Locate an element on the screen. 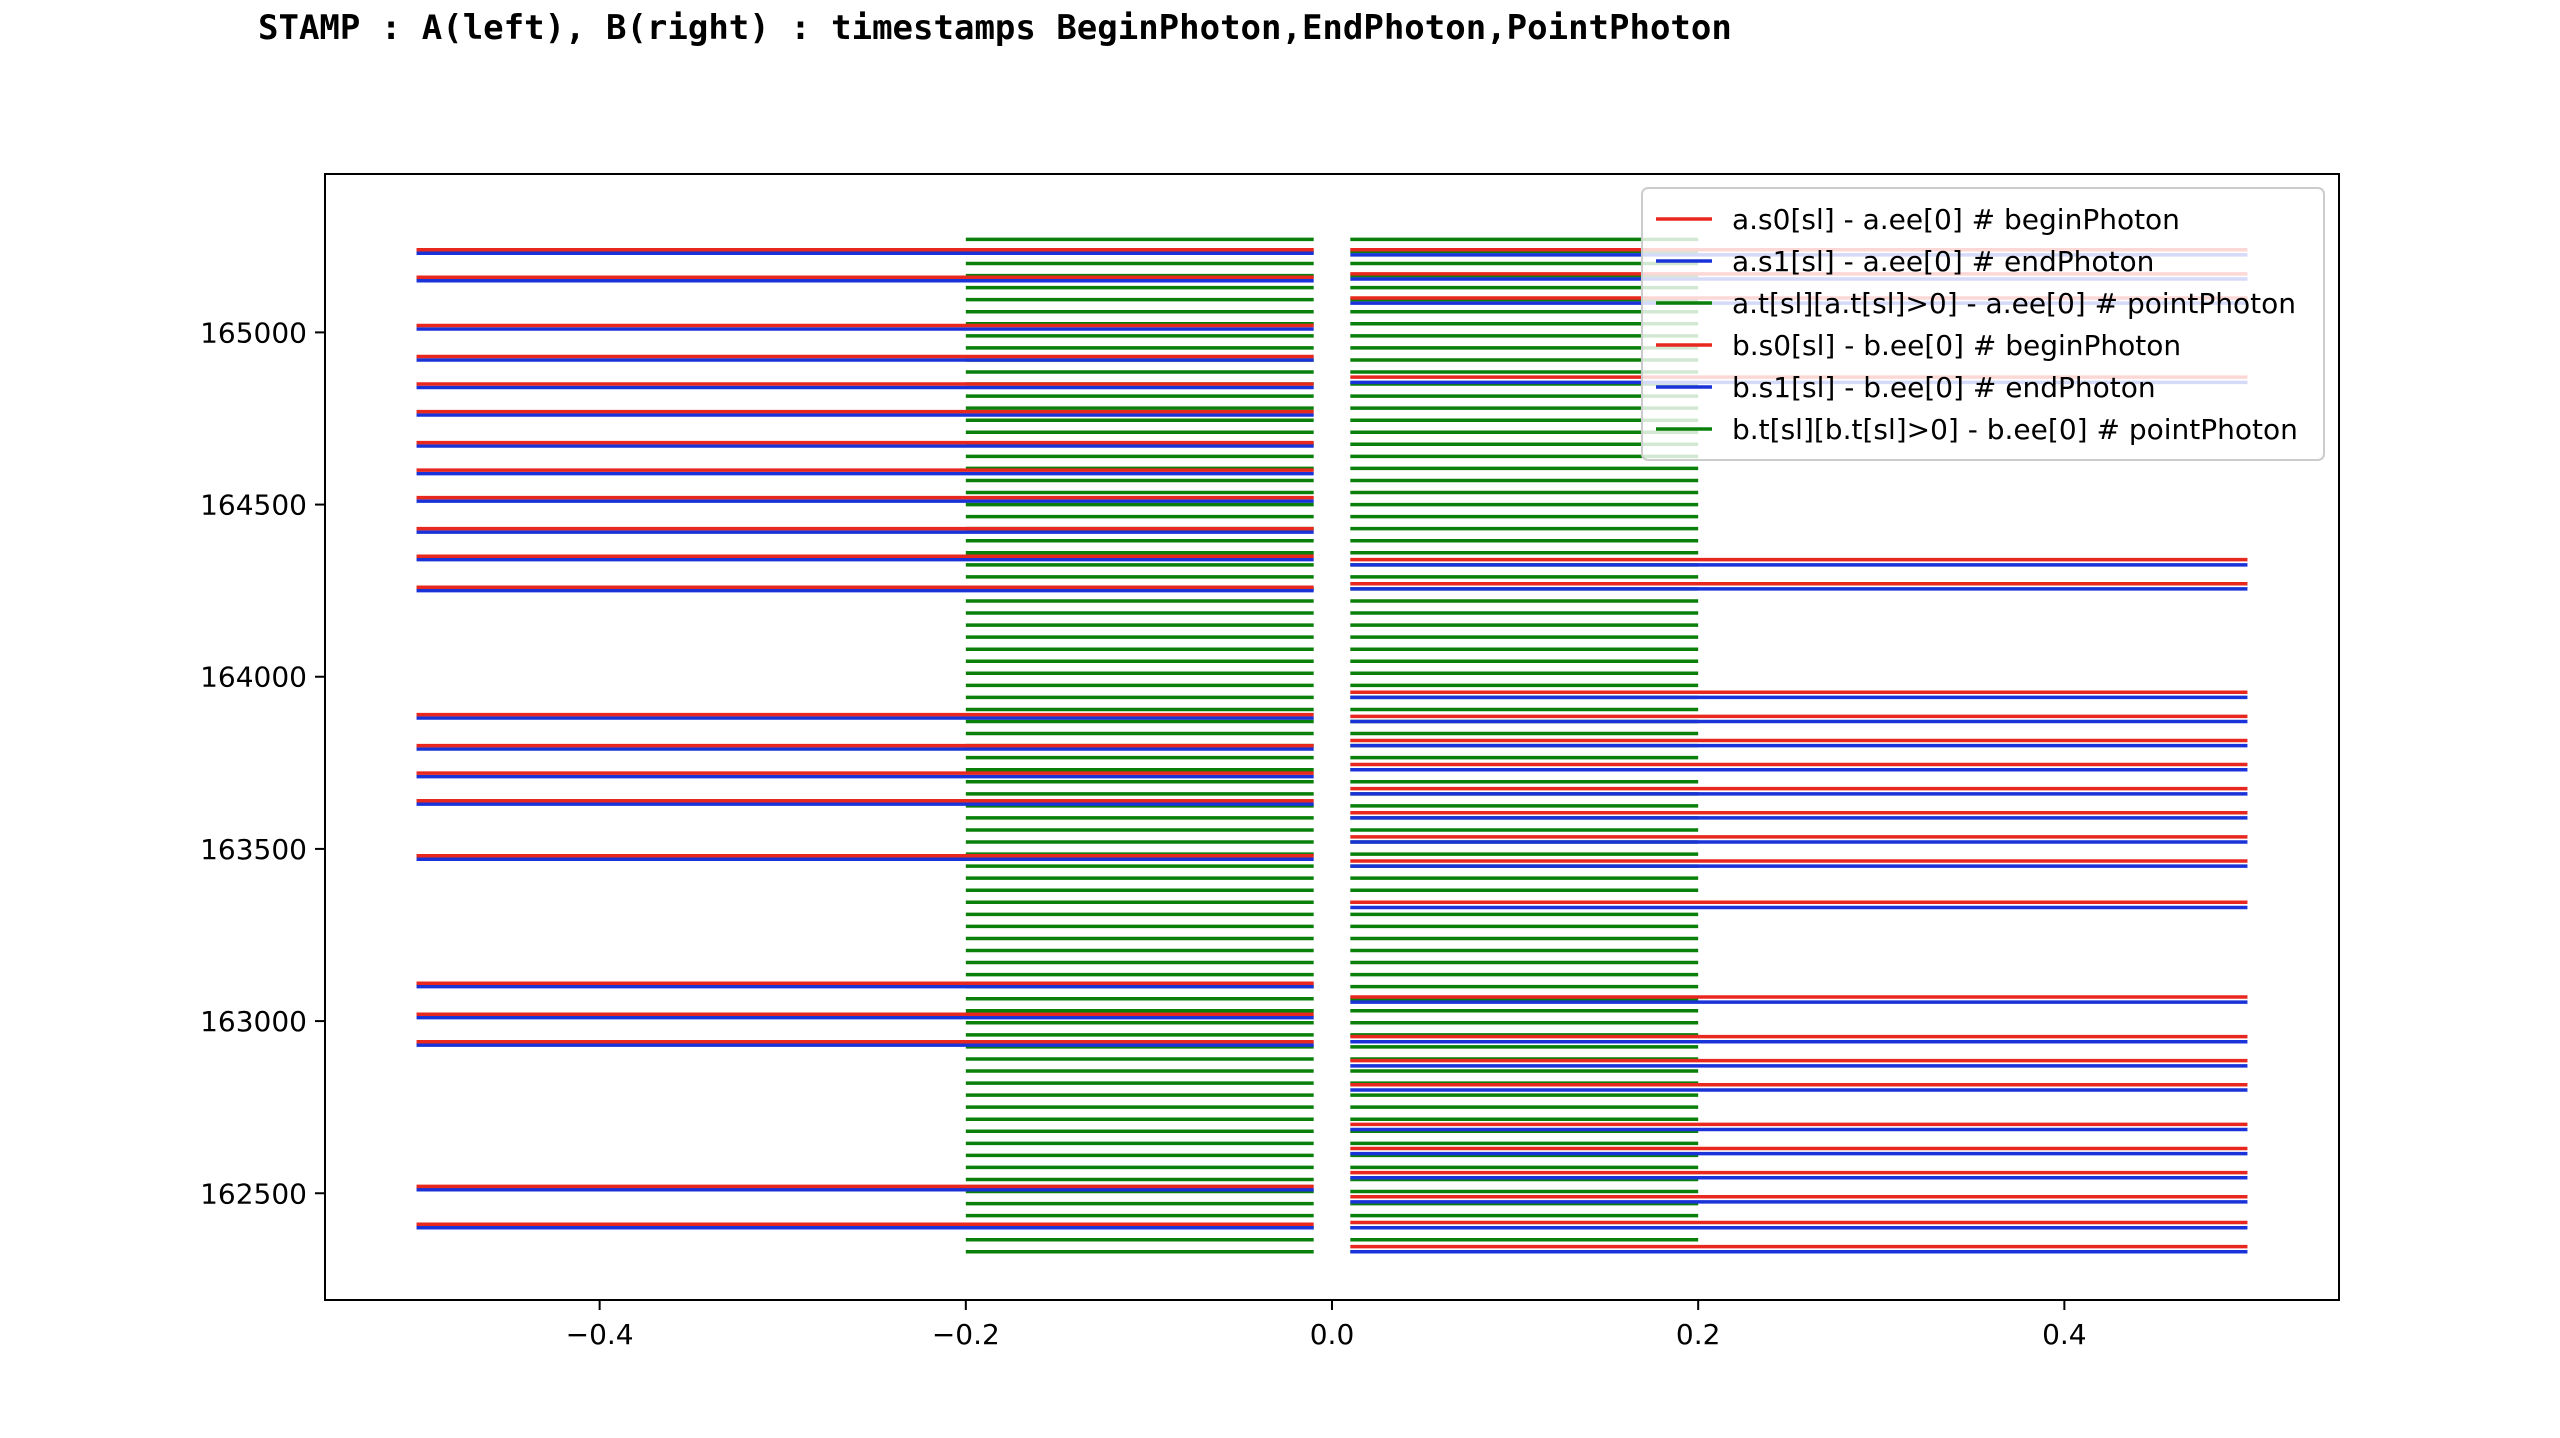 The width and height of the screenshot is (2560, 1438). legend-entry: a.s0[sl] - a.ee[0] # beginPhoton is located at coordinates (1956, 219).